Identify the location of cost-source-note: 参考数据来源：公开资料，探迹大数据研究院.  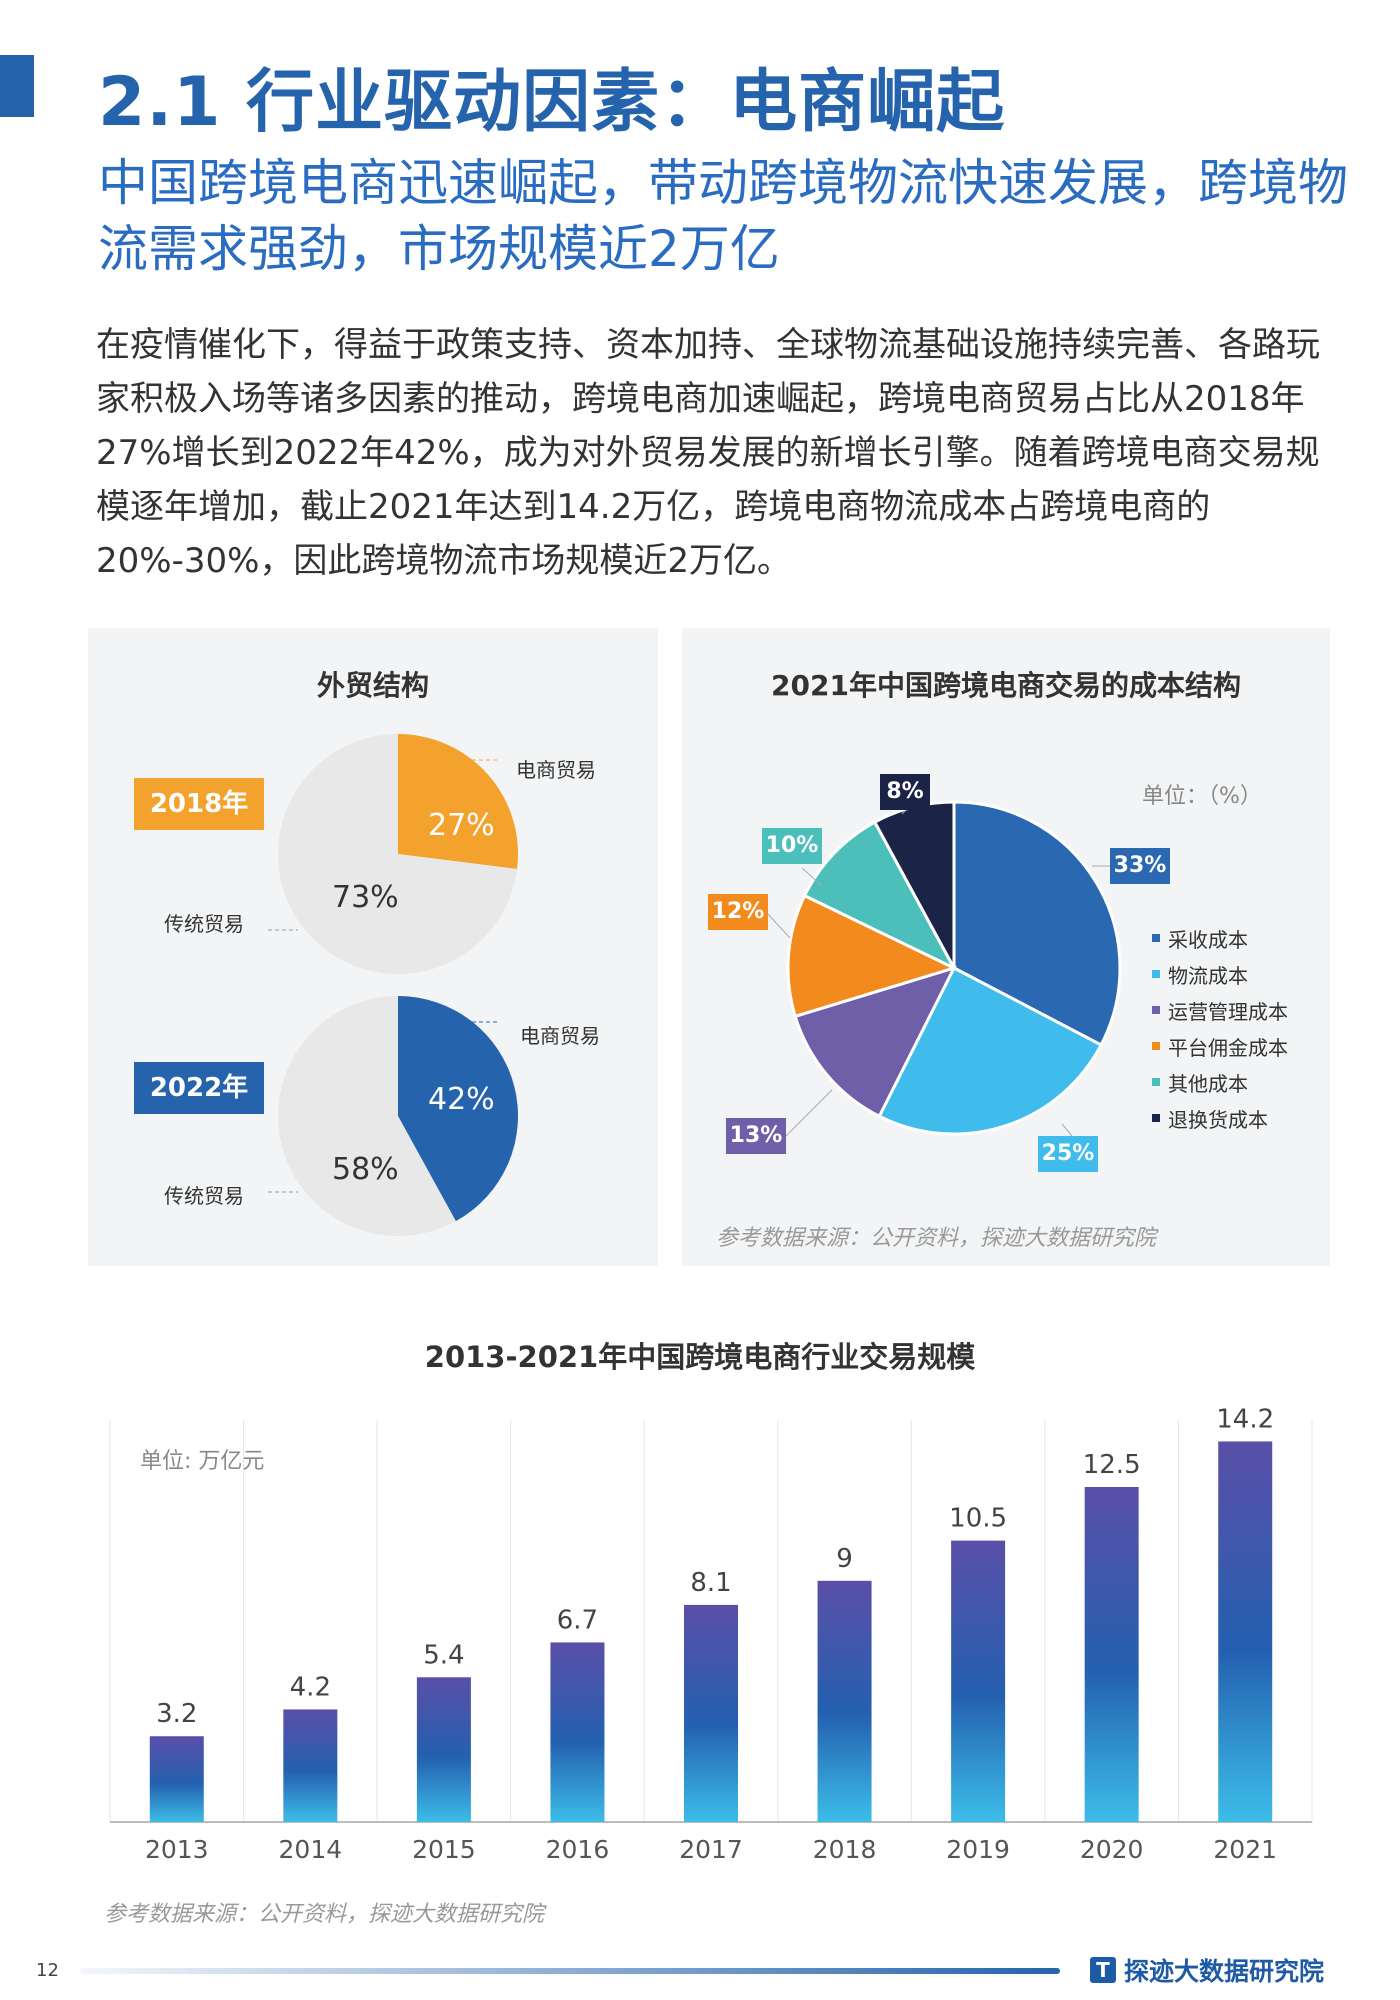
(936, 1238).